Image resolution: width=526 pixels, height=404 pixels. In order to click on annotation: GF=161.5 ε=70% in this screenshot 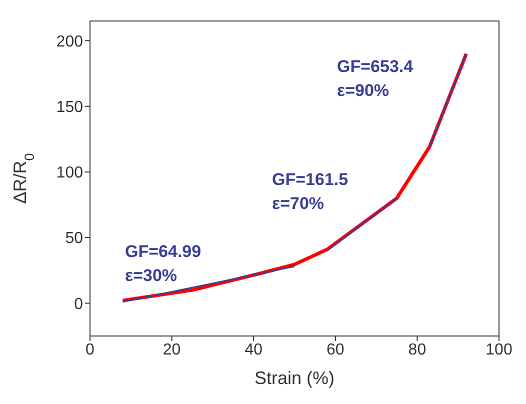, I will do `click(310, 192)`.